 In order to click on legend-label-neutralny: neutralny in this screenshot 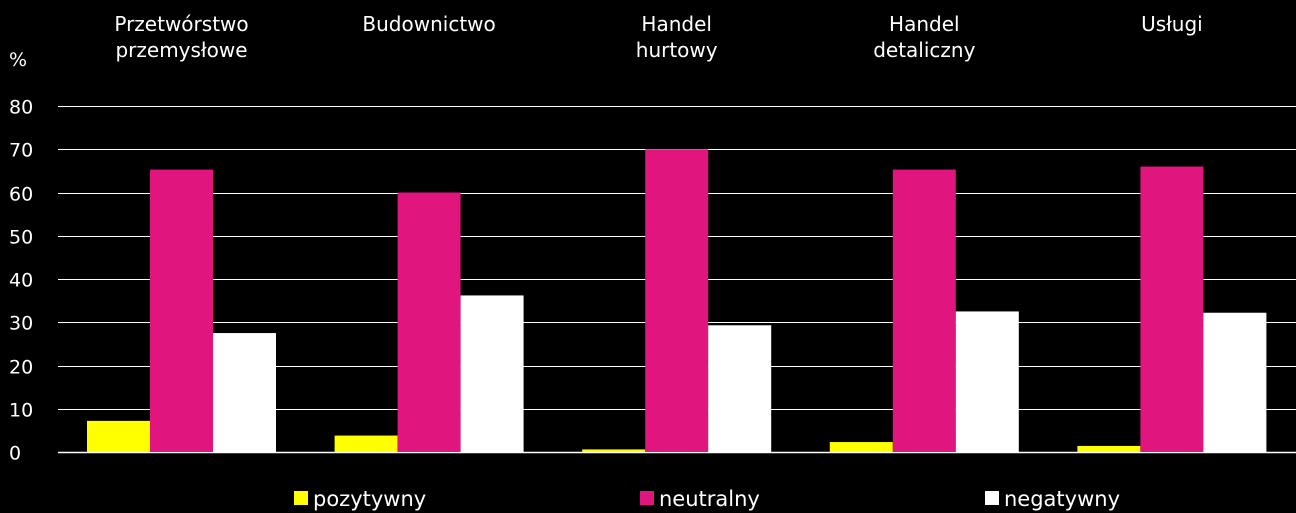, I will do `click(709, 499)`.